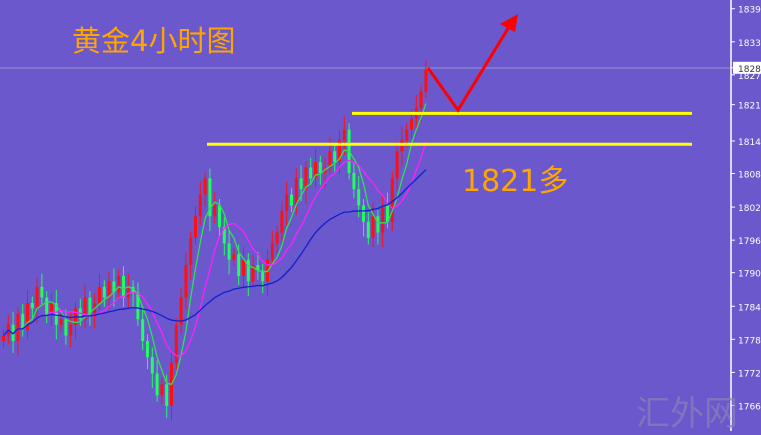  What do you see at coordinates (509, 23) in the screenshot?
I see `forecast-arrowhead` at bounding box center [509, 23].